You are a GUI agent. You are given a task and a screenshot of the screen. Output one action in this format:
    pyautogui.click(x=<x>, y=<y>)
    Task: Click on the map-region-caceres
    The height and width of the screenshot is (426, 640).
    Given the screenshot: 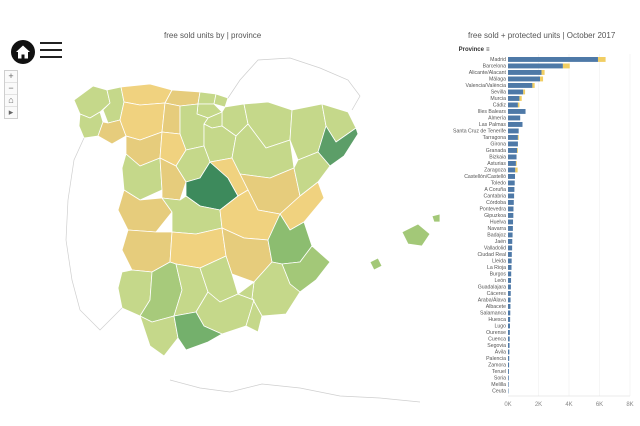 What is the action you would take?
    pyautogui.click(x=145, y=211)
    